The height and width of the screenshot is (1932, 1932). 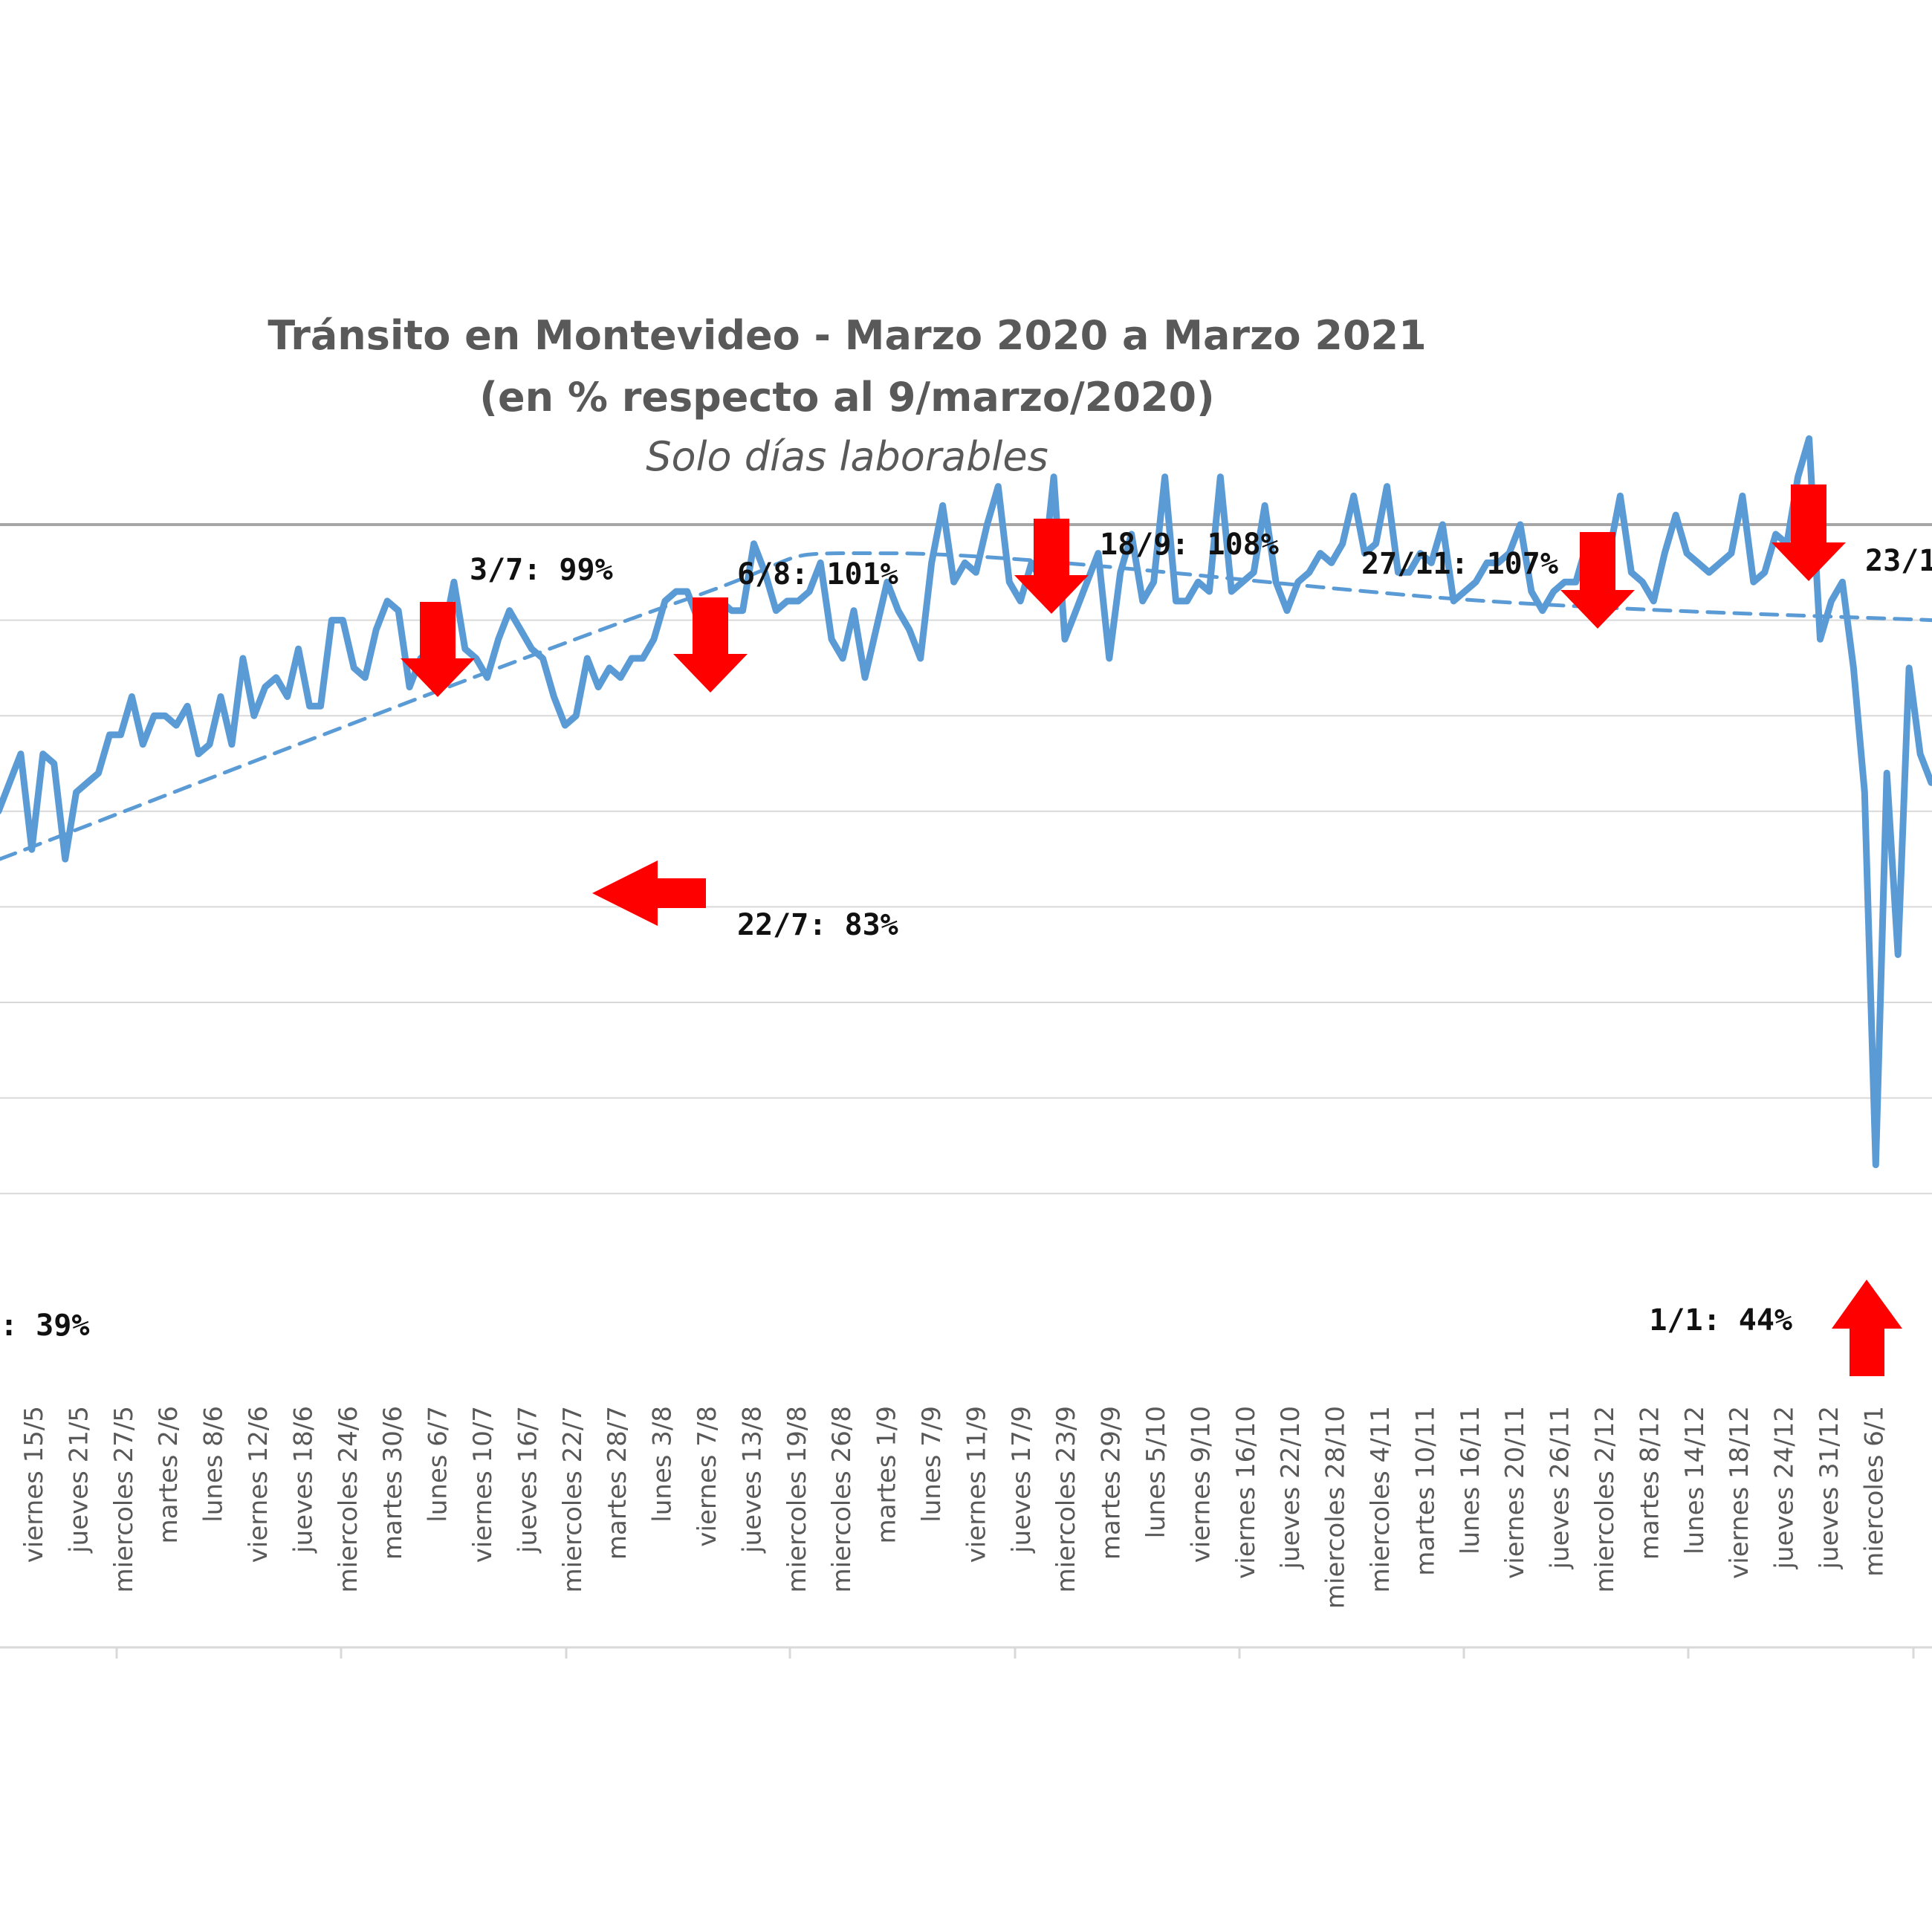 What do you see at coordinates (1201, 1484) in the screenshot?
I see `x-tick-label: viernes 9/10` at bounding box center [1201, 1484].